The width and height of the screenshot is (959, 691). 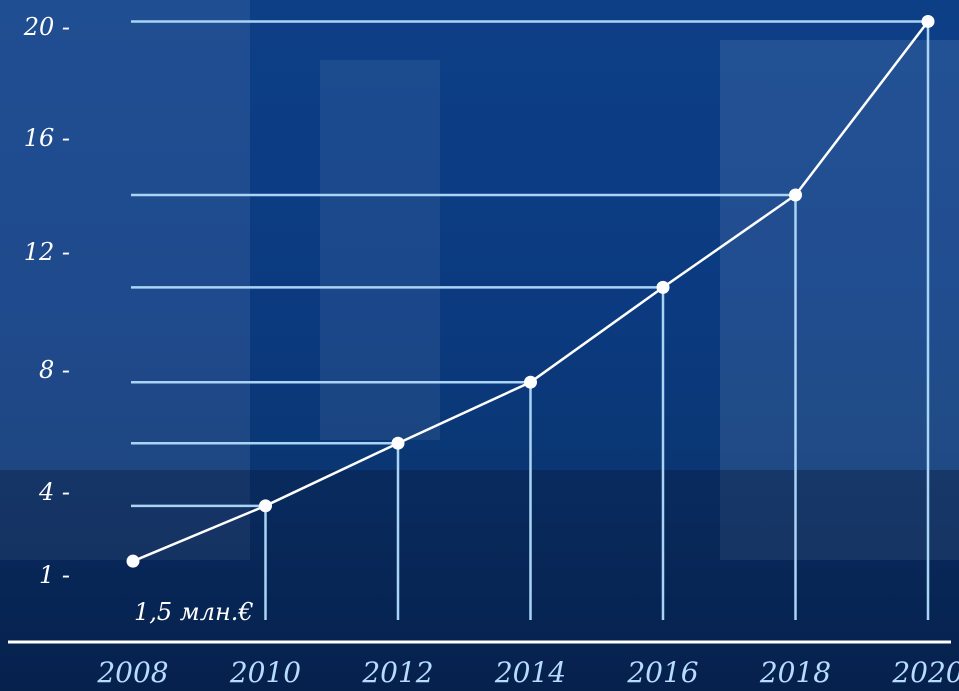 I want to click on data-point-2020, so click(x=928, y=21).